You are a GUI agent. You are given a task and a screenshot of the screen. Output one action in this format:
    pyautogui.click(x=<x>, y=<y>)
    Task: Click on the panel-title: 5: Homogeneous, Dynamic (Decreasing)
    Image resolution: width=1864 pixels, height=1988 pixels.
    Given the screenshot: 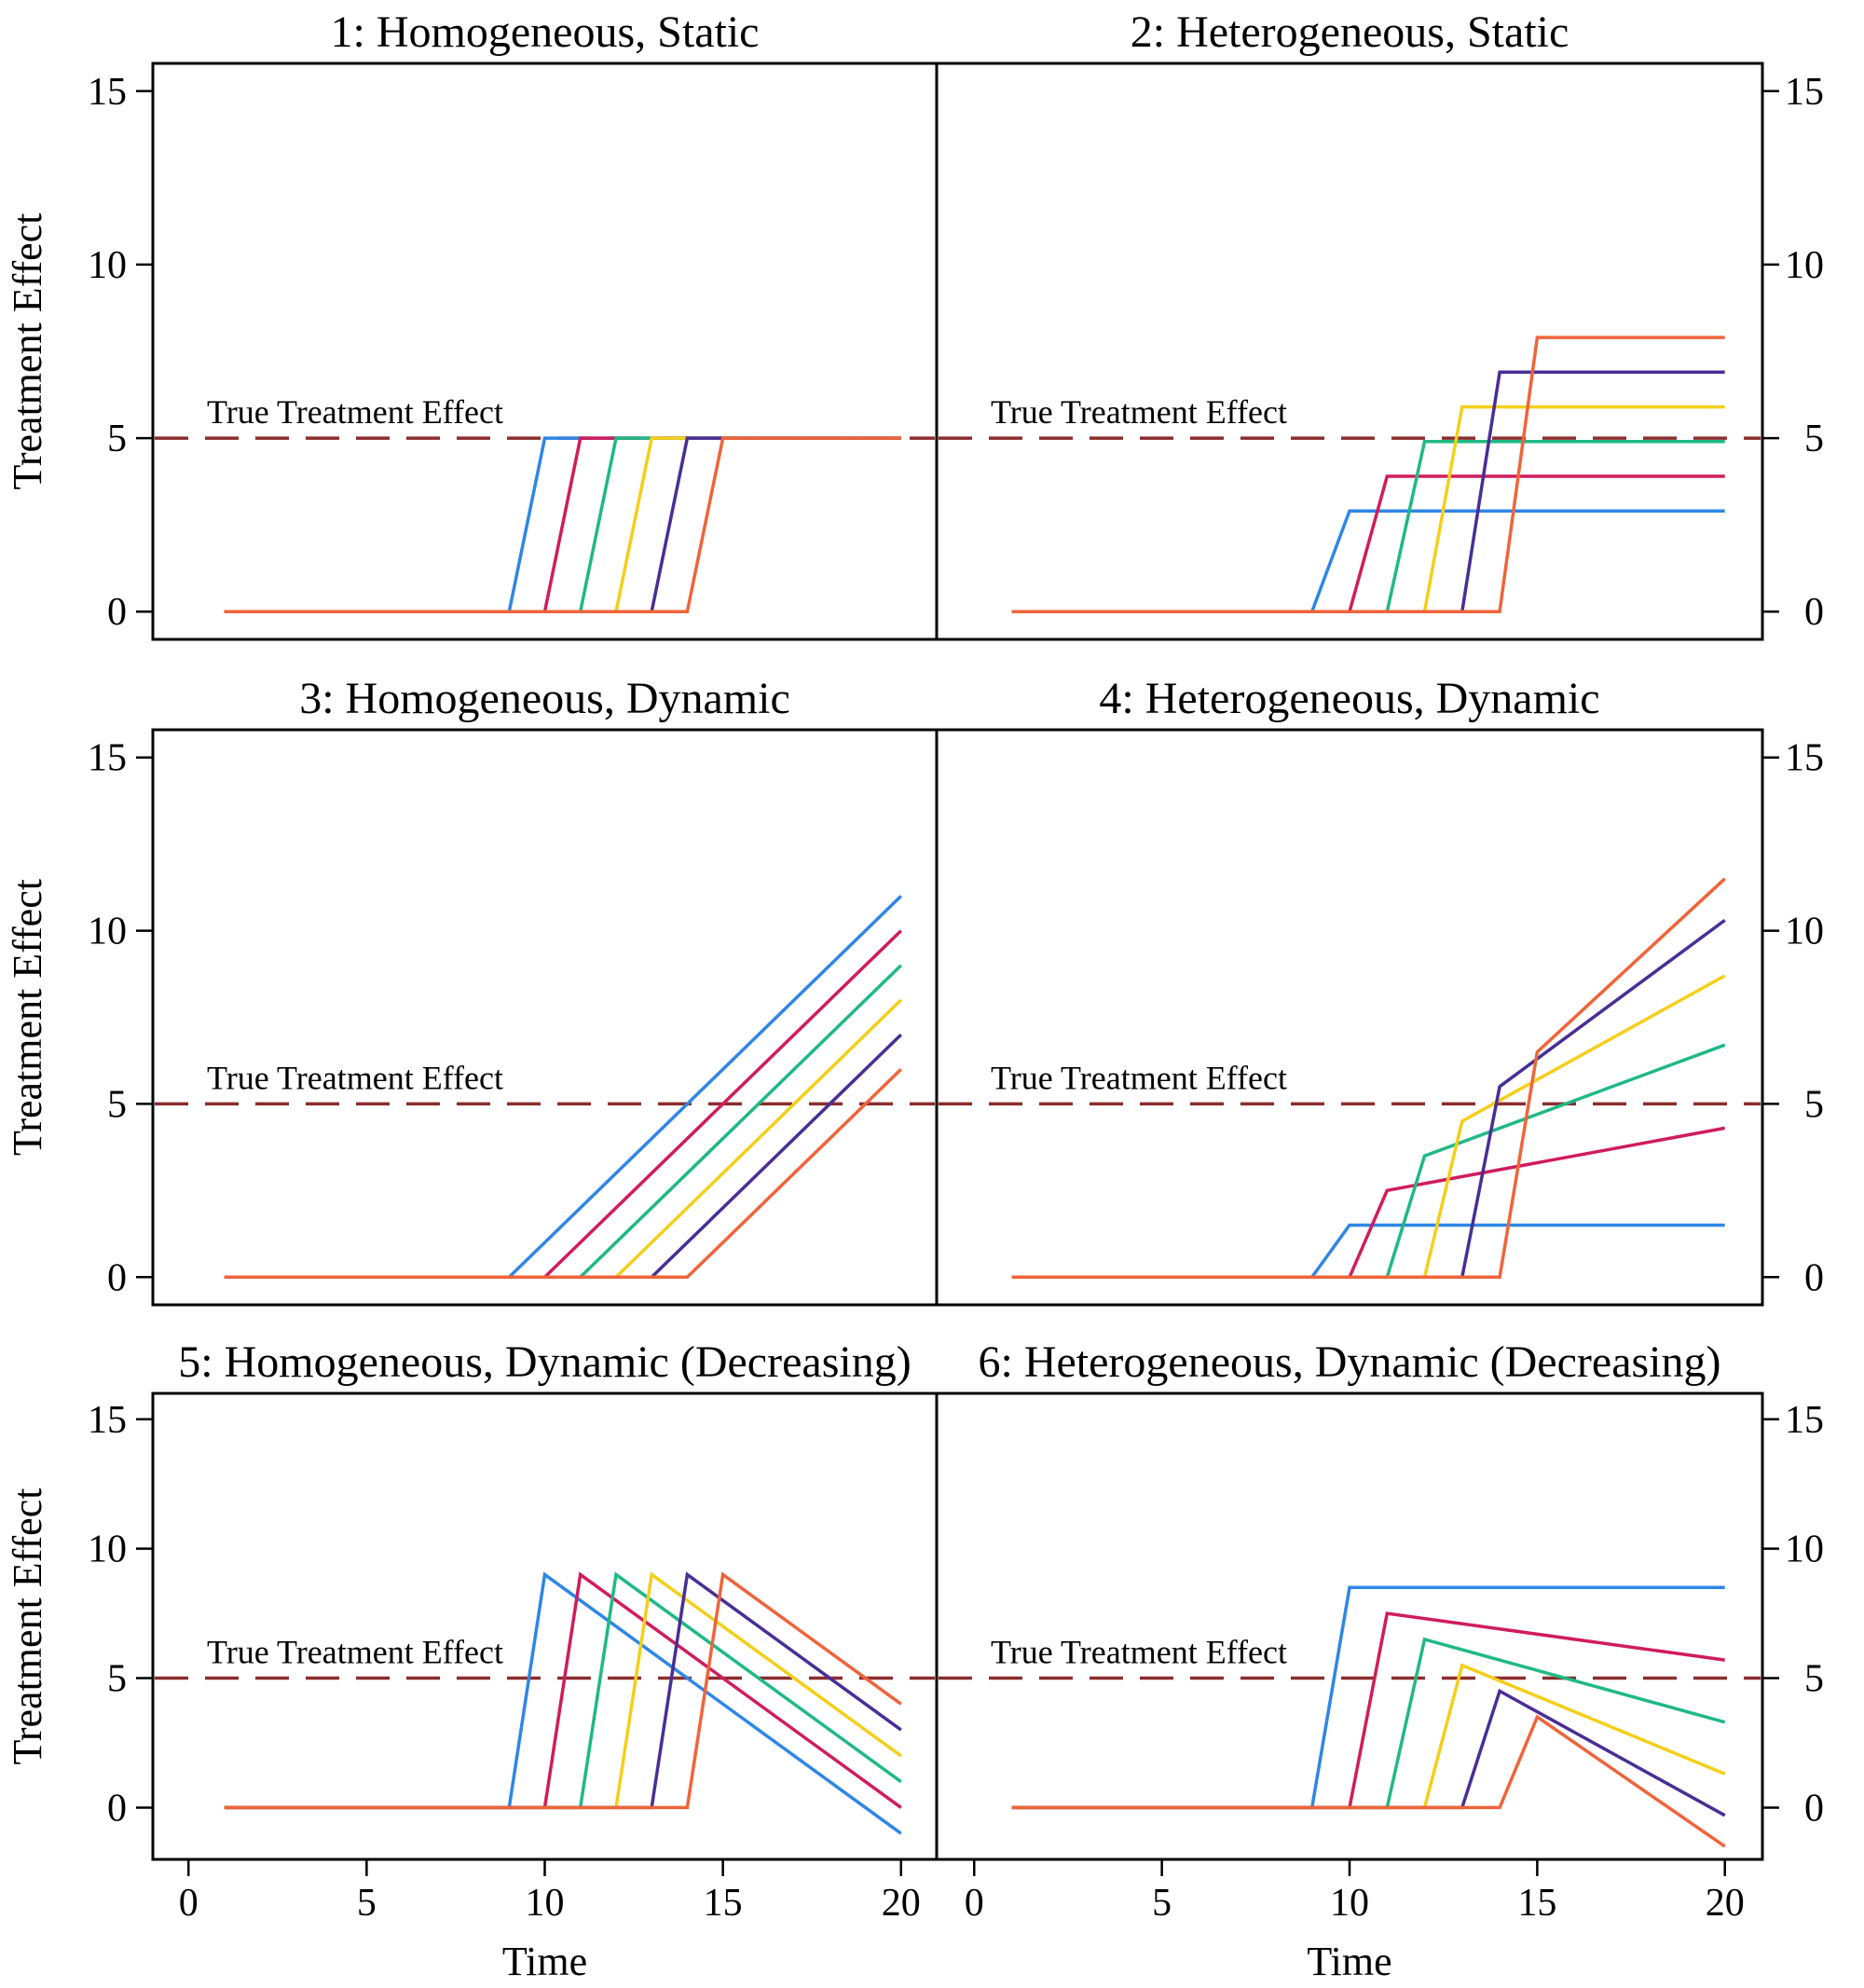 What is the action you would take?
    pyautogui.click(x=544, y=1362)
    